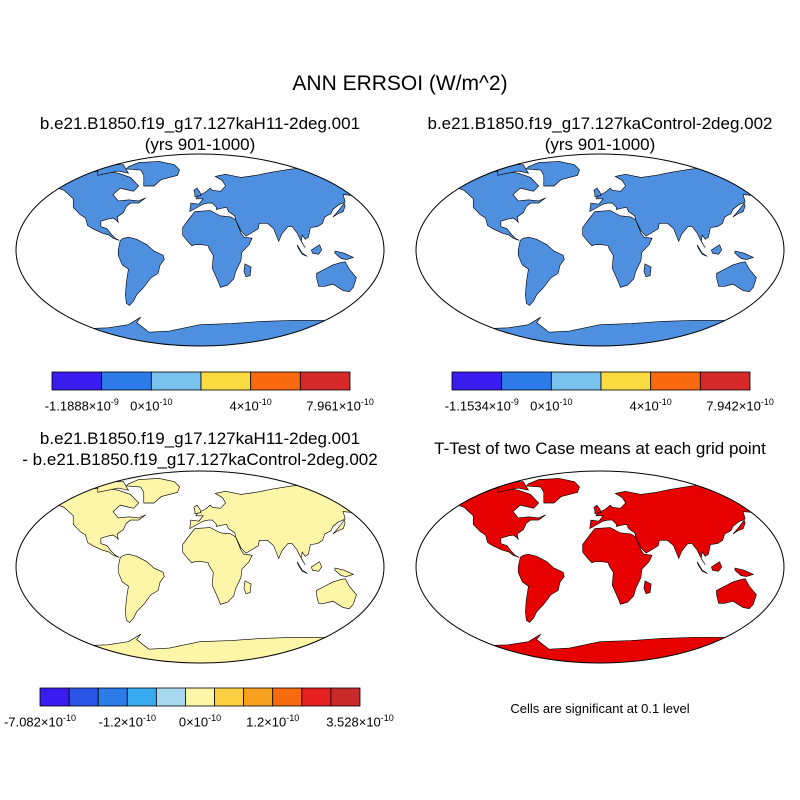 This screenshot has width=800, height=800. Describe the element at coordinates (740, 405) in the screenshot. I see `colorbar-tick-label: 7.942×10⁻¹⁰` at that location.